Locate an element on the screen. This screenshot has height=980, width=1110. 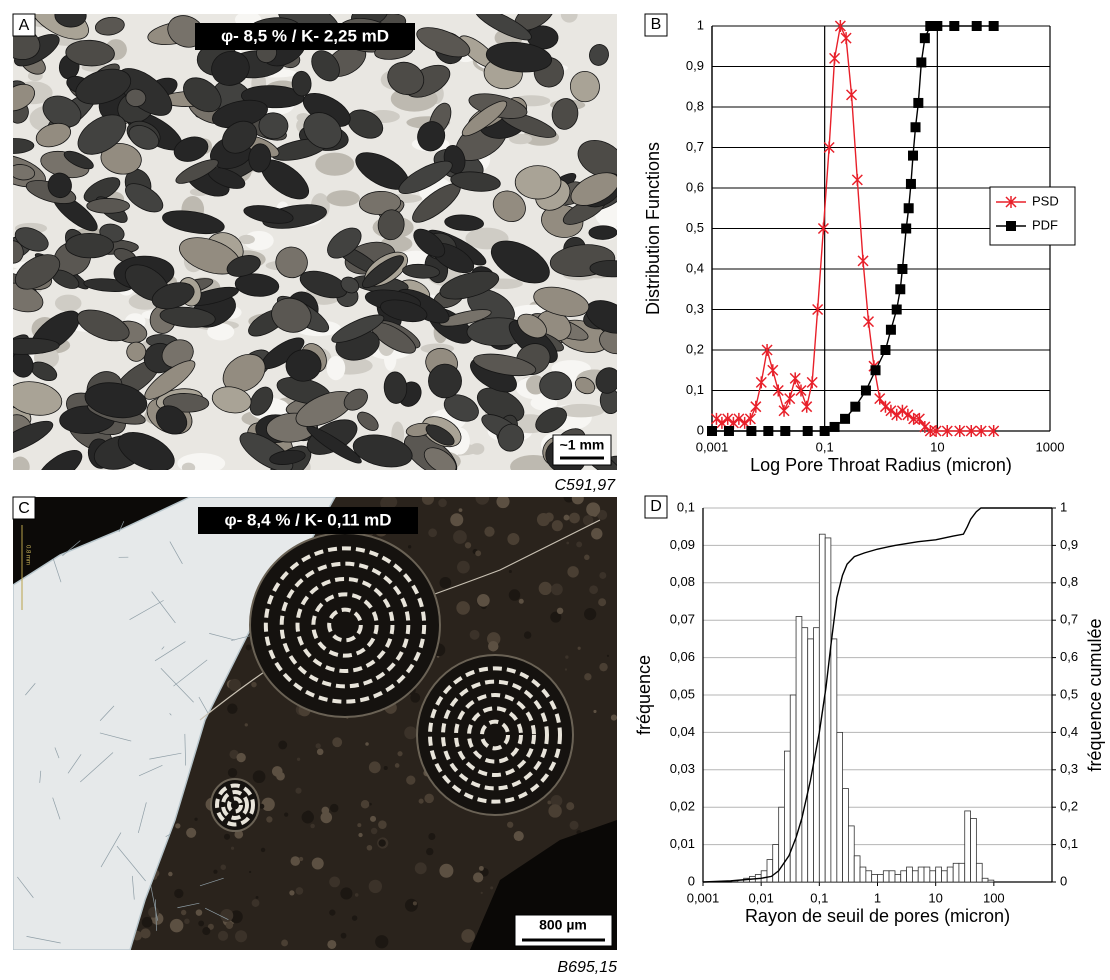
panel-label: B is located at coordinates (656, 24).